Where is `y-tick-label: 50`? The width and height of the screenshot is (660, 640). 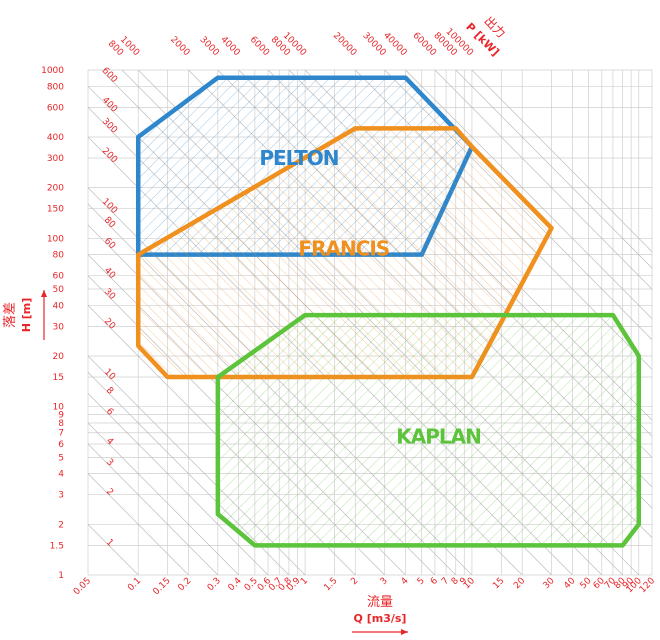
y-tick-label: 50 is located at coordinates (59, 290).